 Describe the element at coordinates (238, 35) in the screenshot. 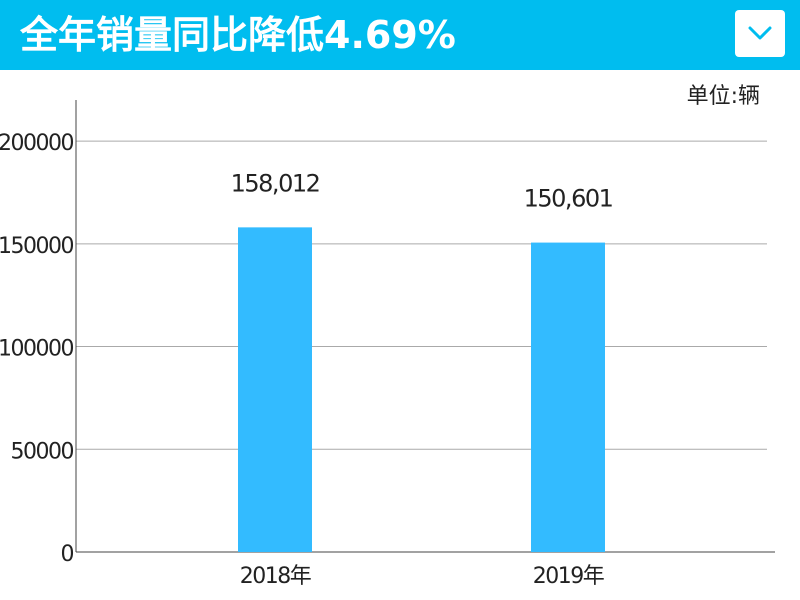

I see `page-title: 全年销量同比降低4.69%` at that location.